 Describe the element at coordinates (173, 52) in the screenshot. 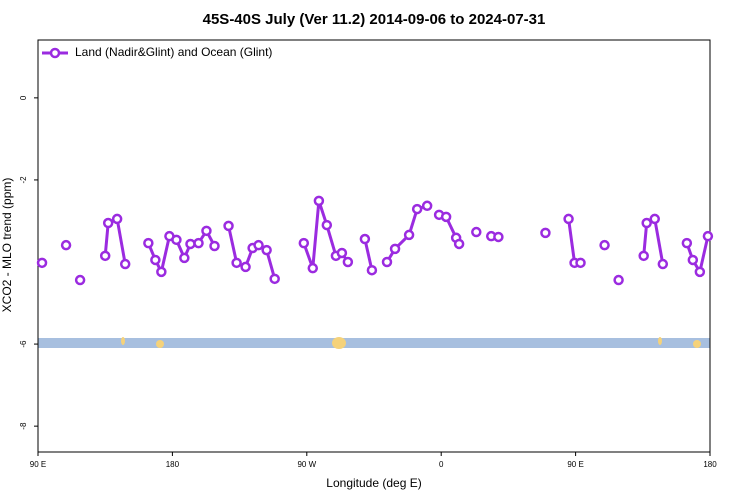

I see `legend-label: Land (Nadir&Glint) and Ocean (Glint)` at that location.